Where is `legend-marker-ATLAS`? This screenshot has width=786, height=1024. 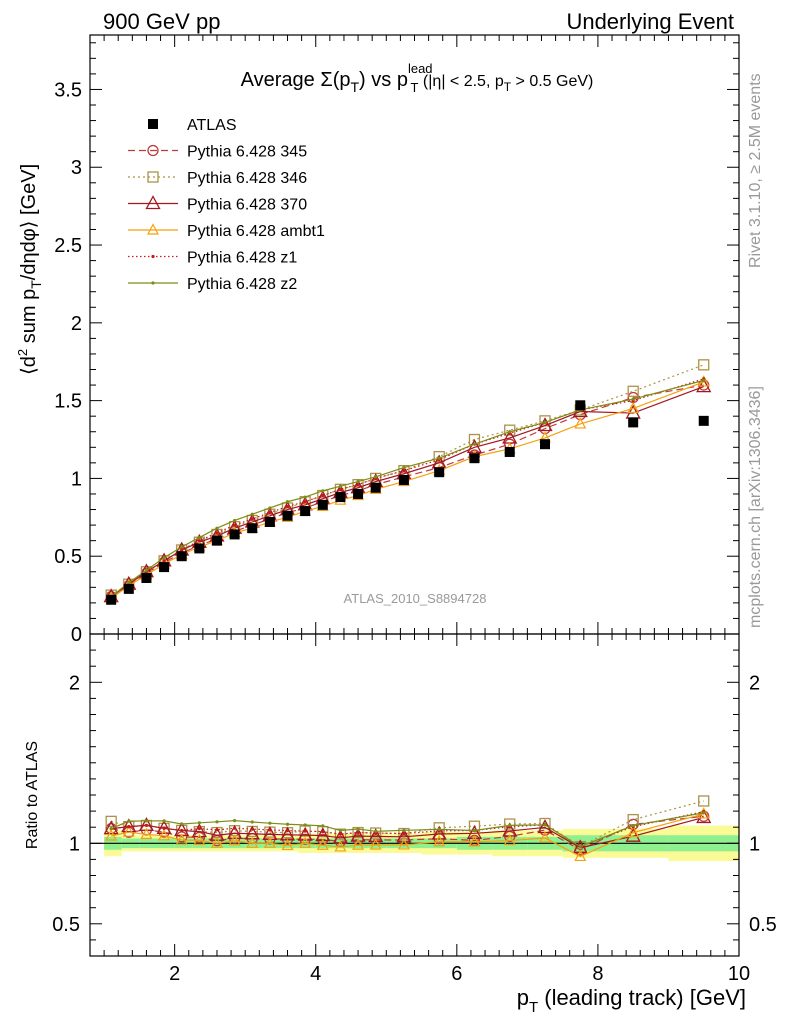 legend-marker-ATLAS is located at coordinates (153, 124).